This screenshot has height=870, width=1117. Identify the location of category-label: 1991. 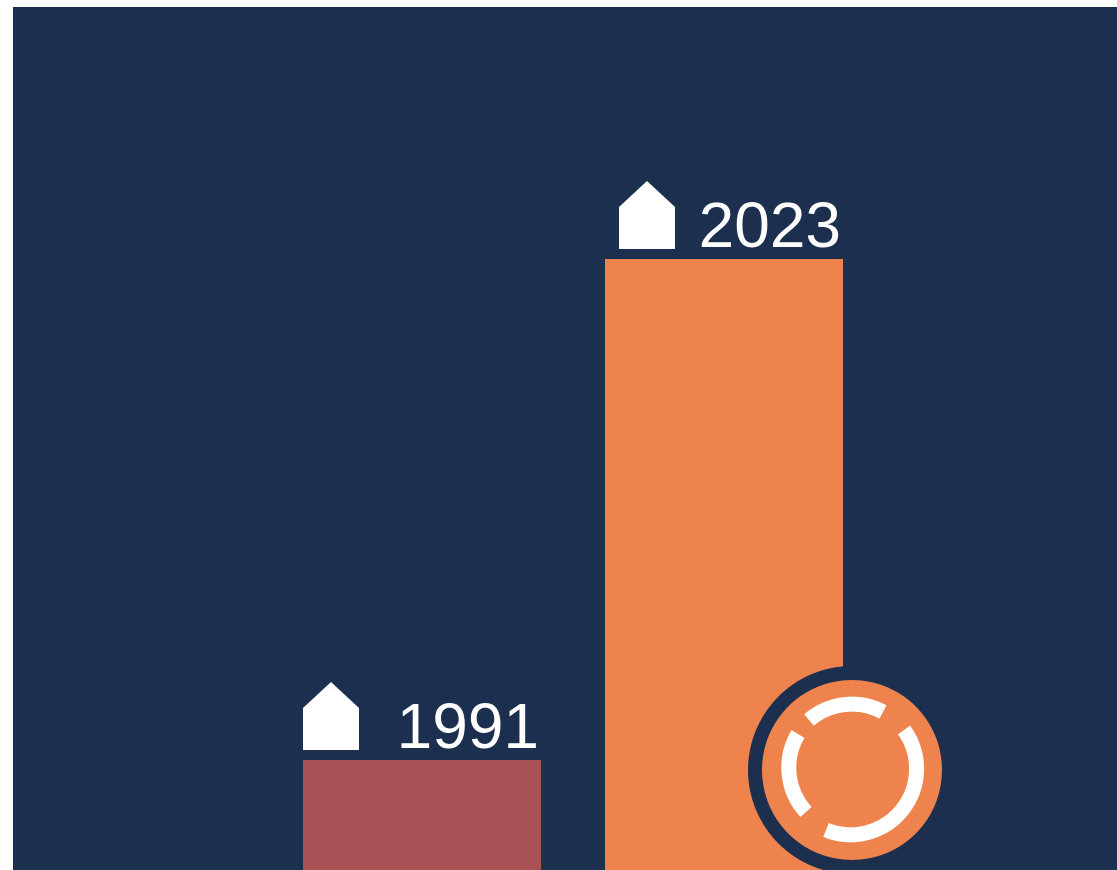
(468, 726).